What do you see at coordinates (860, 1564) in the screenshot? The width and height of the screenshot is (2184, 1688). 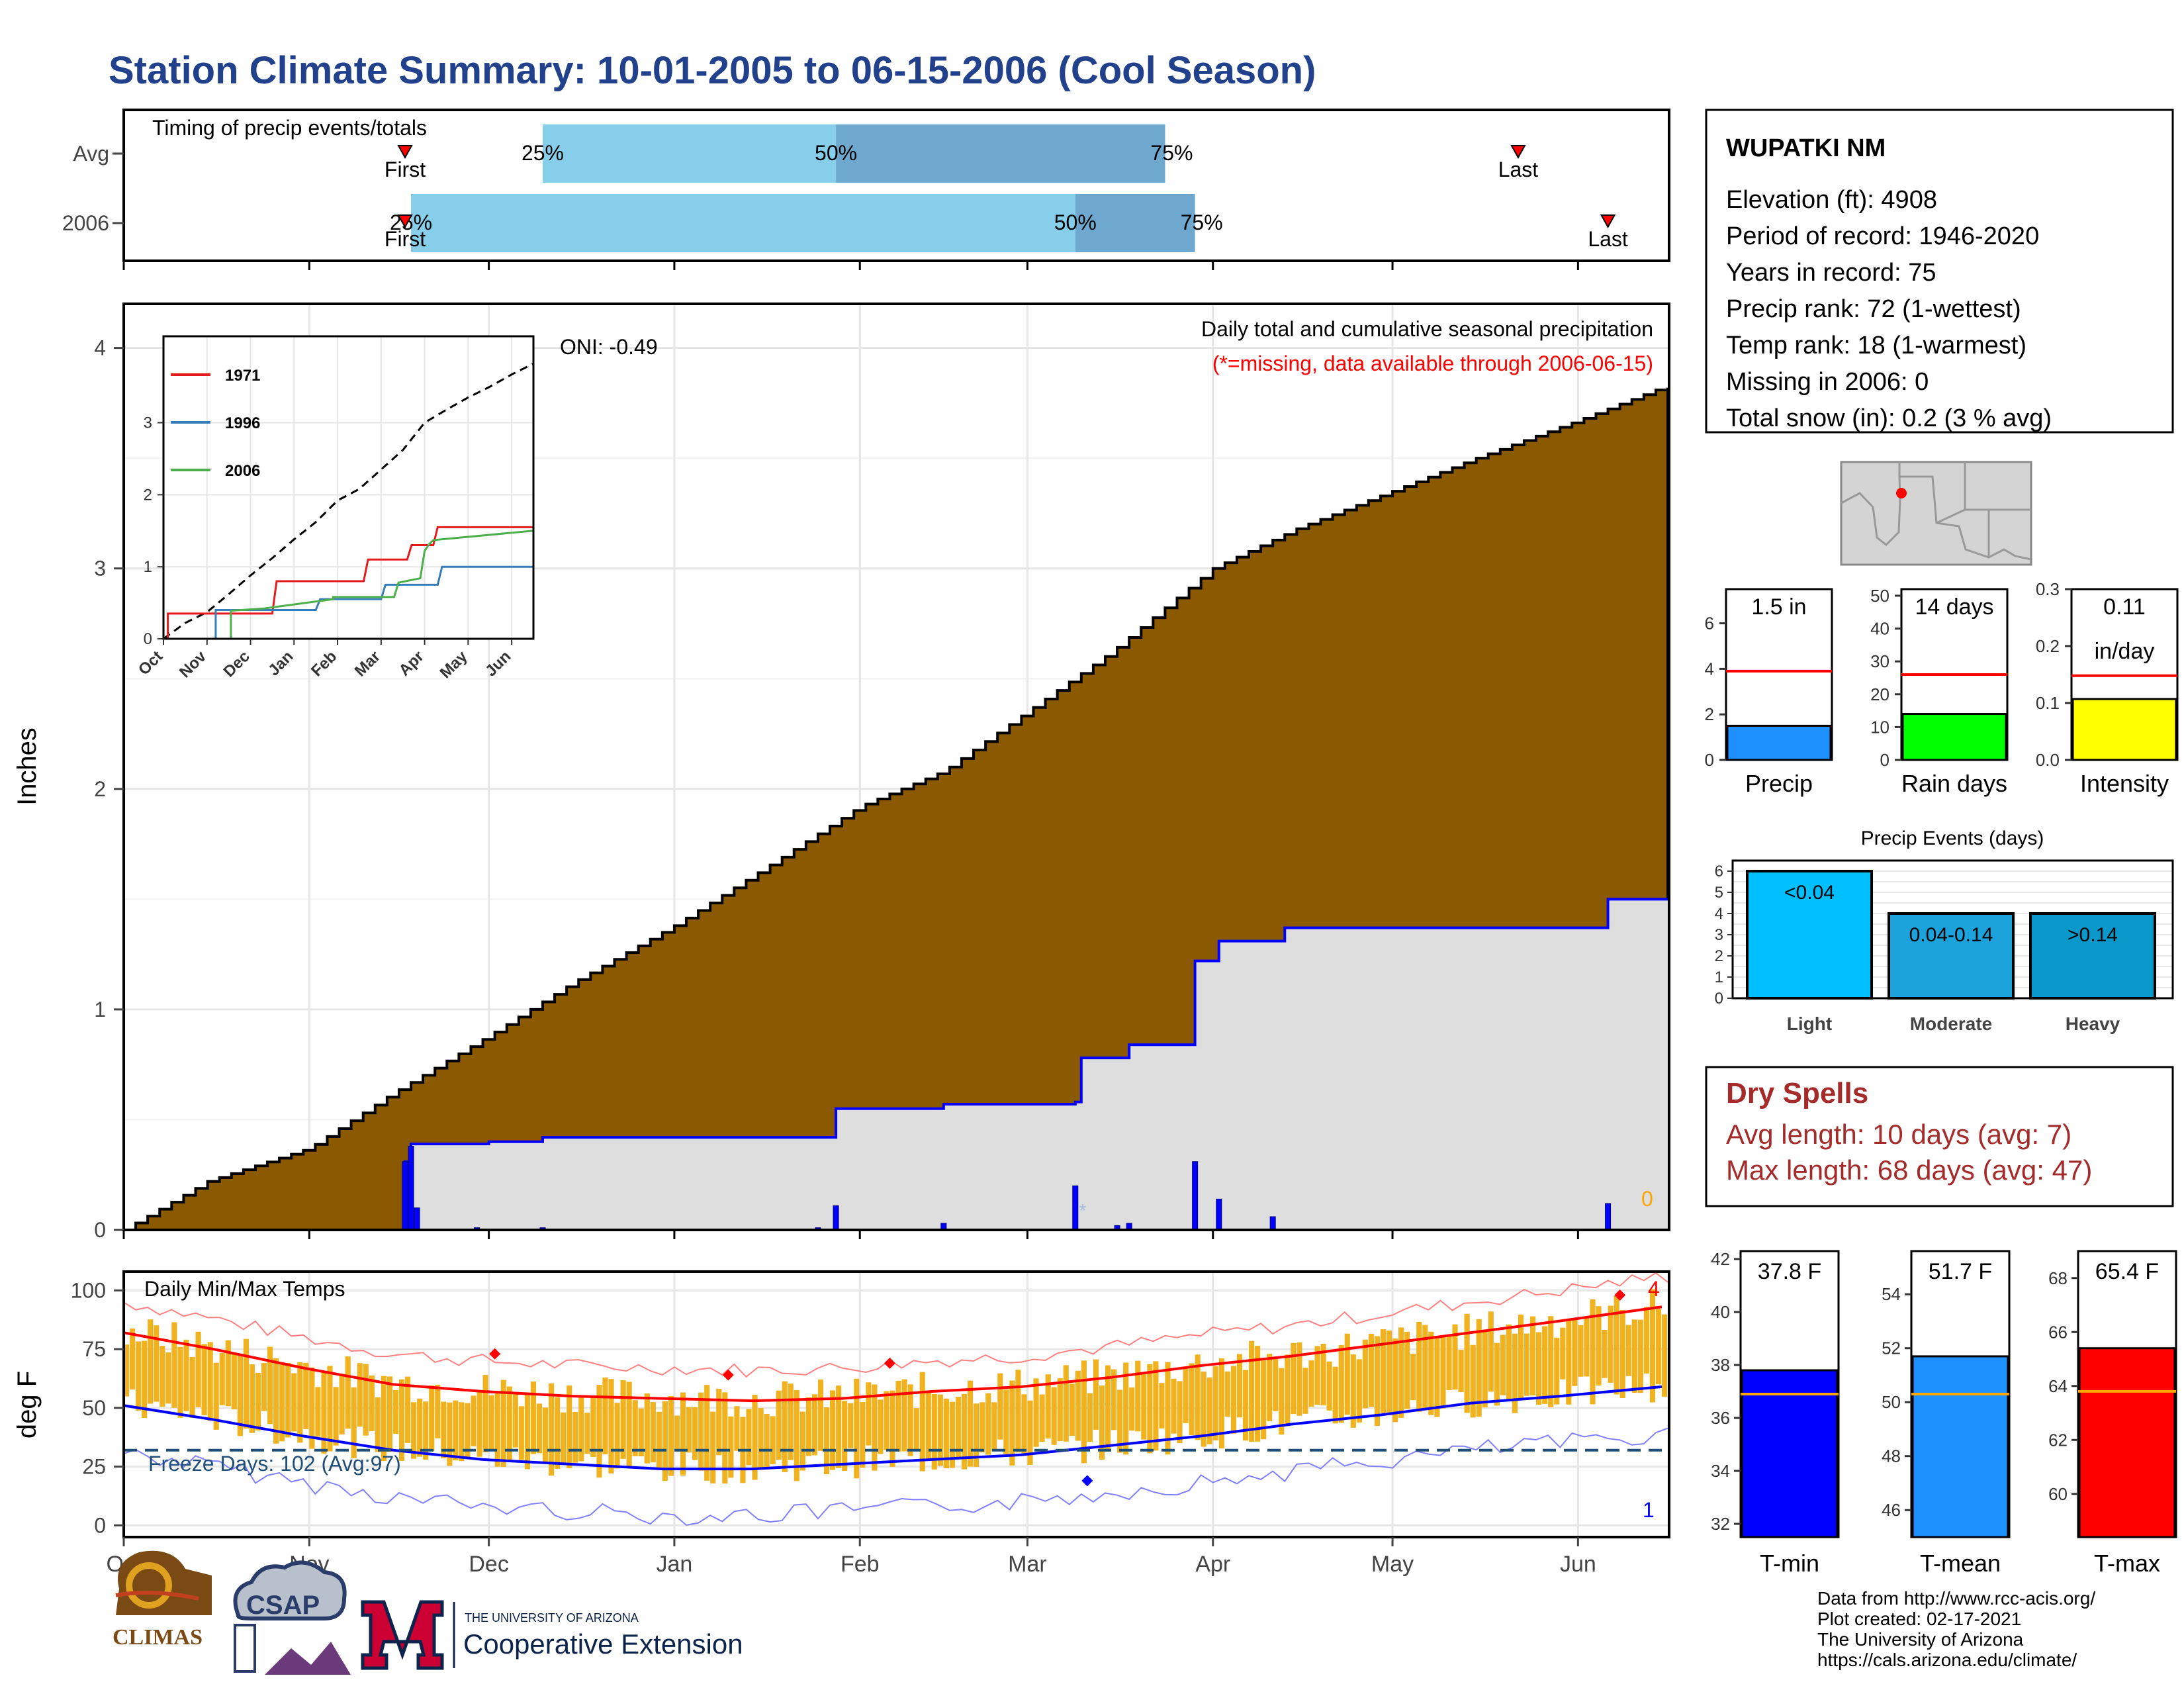 I see `temp-x-tick-label: Feb` at bounding box center [860, 1564].